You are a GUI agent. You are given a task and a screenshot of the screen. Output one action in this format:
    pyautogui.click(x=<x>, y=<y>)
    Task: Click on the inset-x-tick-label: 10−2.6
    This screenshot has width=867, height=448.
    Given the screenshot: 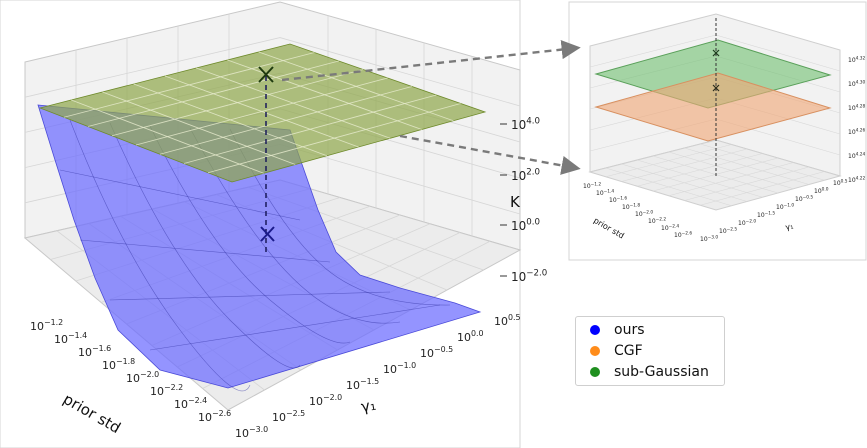 What is the action you would take?
    pyautogui.click(x=683, y=234)
    